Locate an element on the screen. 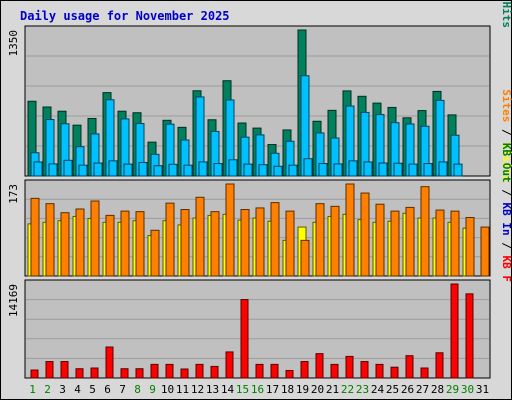 Image resolution: width=512 pixels, height=400 pixels. x-tick-label-12: 12 is located at coordinates (197, 389).